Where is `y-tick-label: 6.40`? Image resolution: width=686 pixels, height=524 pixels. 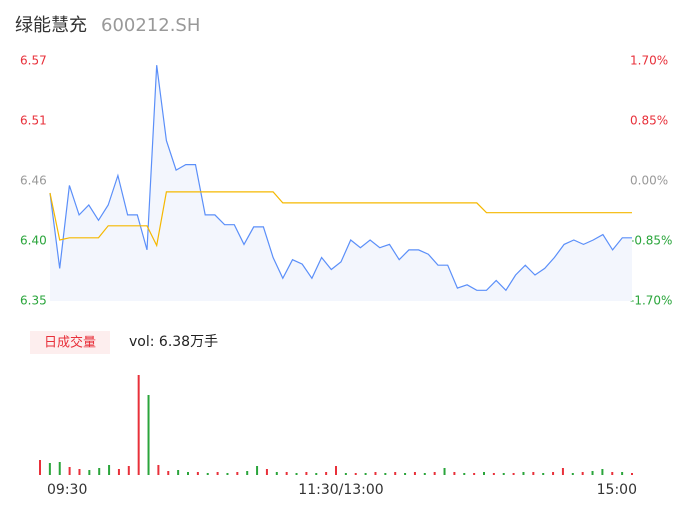 y-tick-label: 6.40 is located at coordinates (33, 241).